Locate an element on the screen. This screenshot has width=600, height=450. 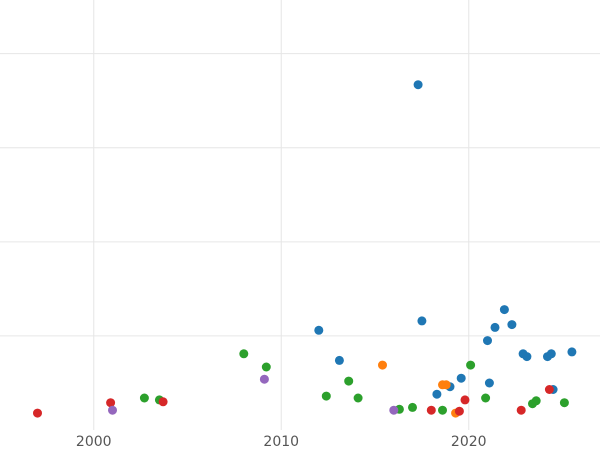
x-tick-label: 2010 is located at coordinates (281, 442).